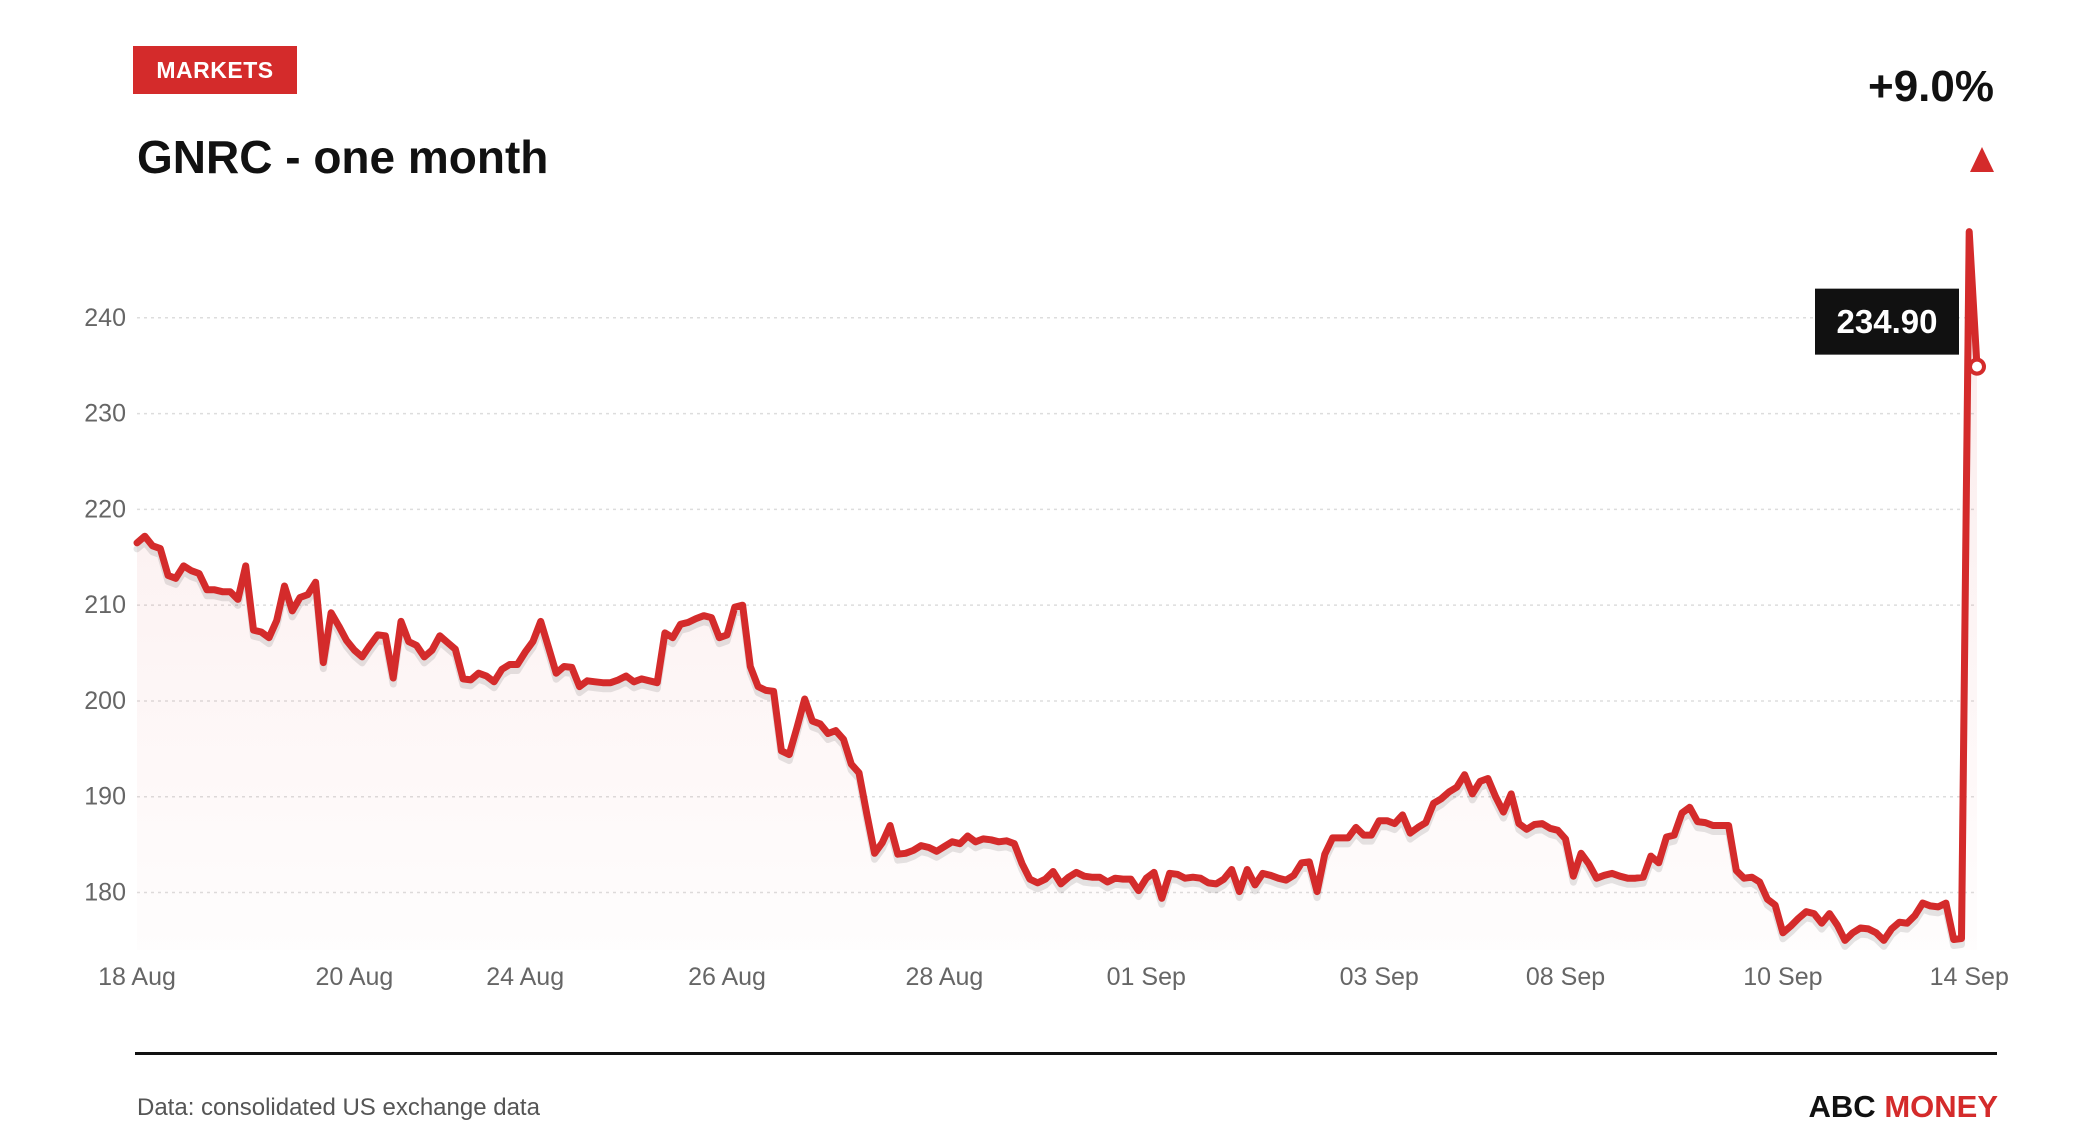 The width and height of the screenshot is (2080, 1140). Describe the element at coordinates (727, 977) in the screenshot. I see `x-tick-label: 26 Aug` at that location.